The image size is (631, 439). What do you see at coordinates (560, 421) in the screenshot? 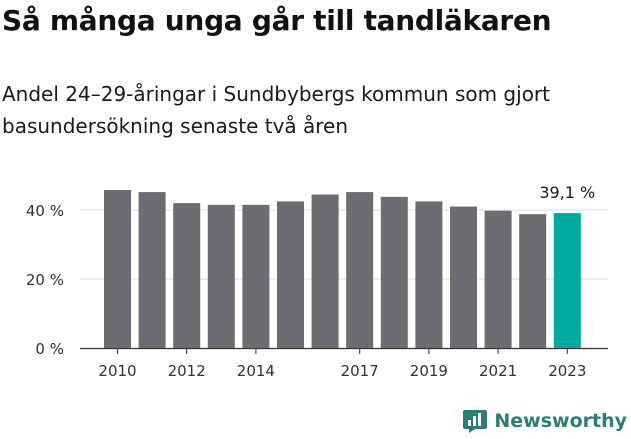
I see `brand-name: Newsworthy` at bounding box center [560, 421].